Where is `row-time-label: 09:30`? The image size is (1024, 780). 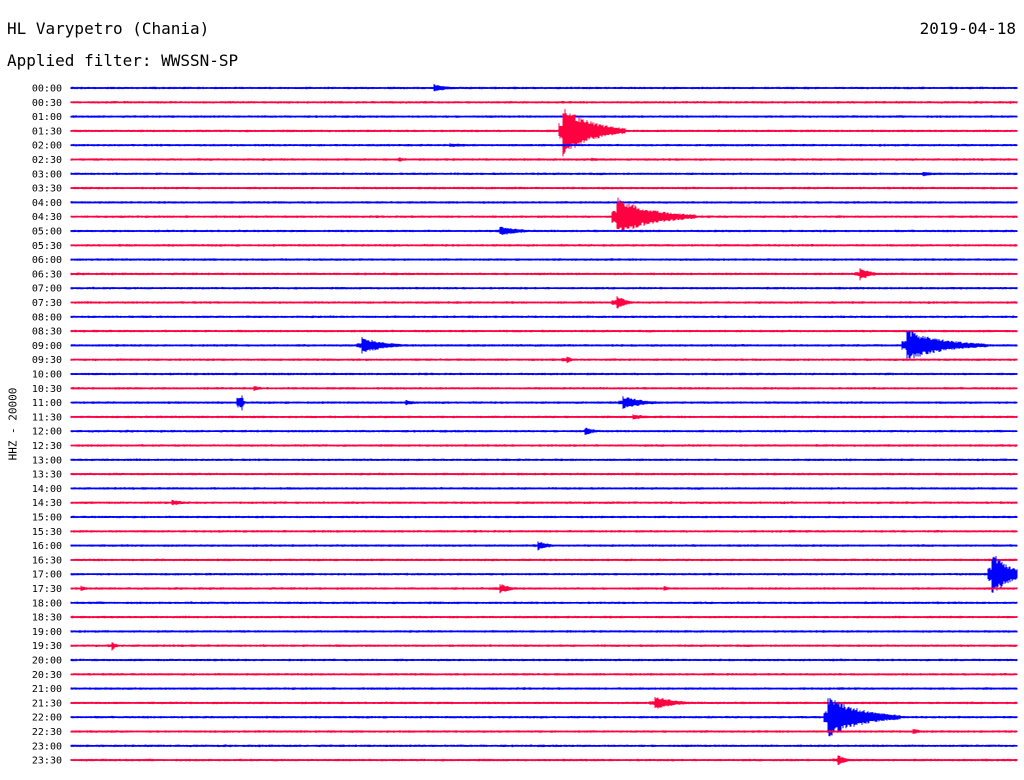 row-time-label: 09:30 is located at coordinates (47, 360).